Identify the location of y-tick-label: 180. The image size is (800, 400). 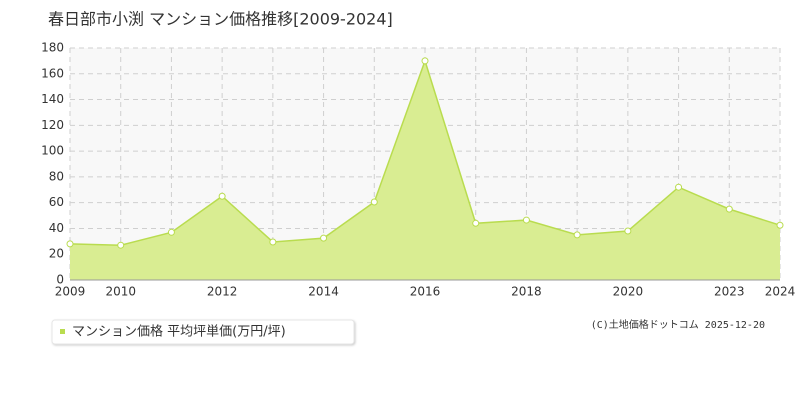
(52, 48).